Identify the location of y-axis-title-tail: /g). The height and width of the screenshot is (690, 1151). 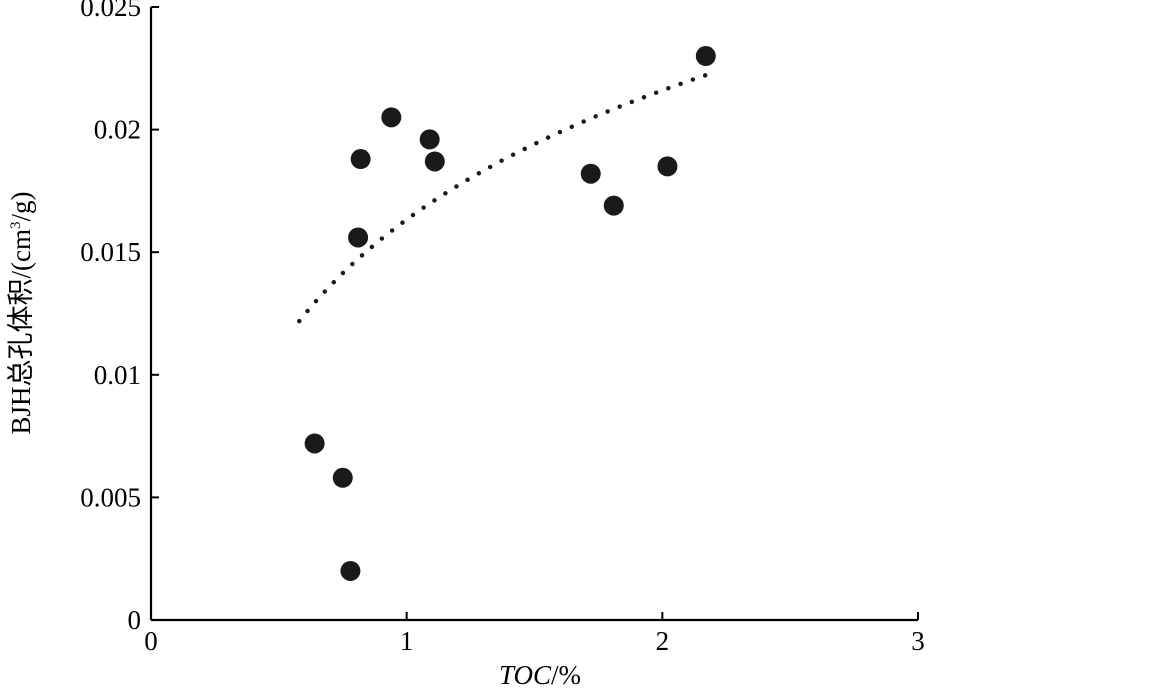
(21, 207).